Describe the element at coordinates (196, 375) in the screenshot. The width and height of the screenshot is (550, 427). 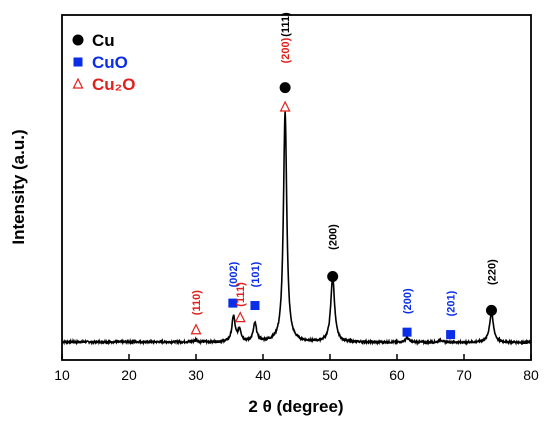
I see `x-tick-label-30: 30` at that location.